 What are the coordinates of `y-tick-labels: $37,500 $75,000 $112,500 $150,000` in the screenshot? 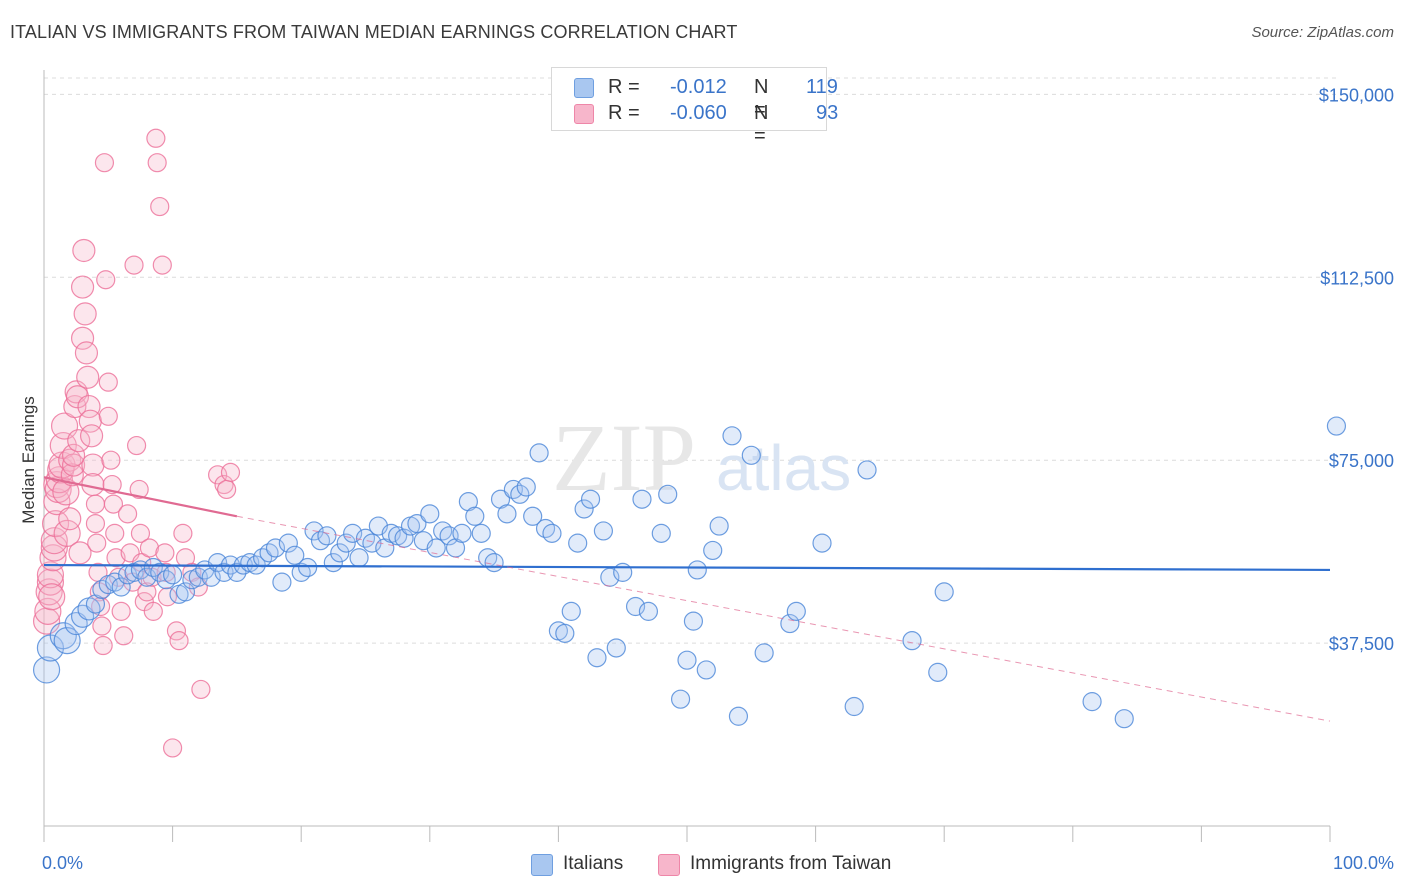 It's located at (1356, 369).